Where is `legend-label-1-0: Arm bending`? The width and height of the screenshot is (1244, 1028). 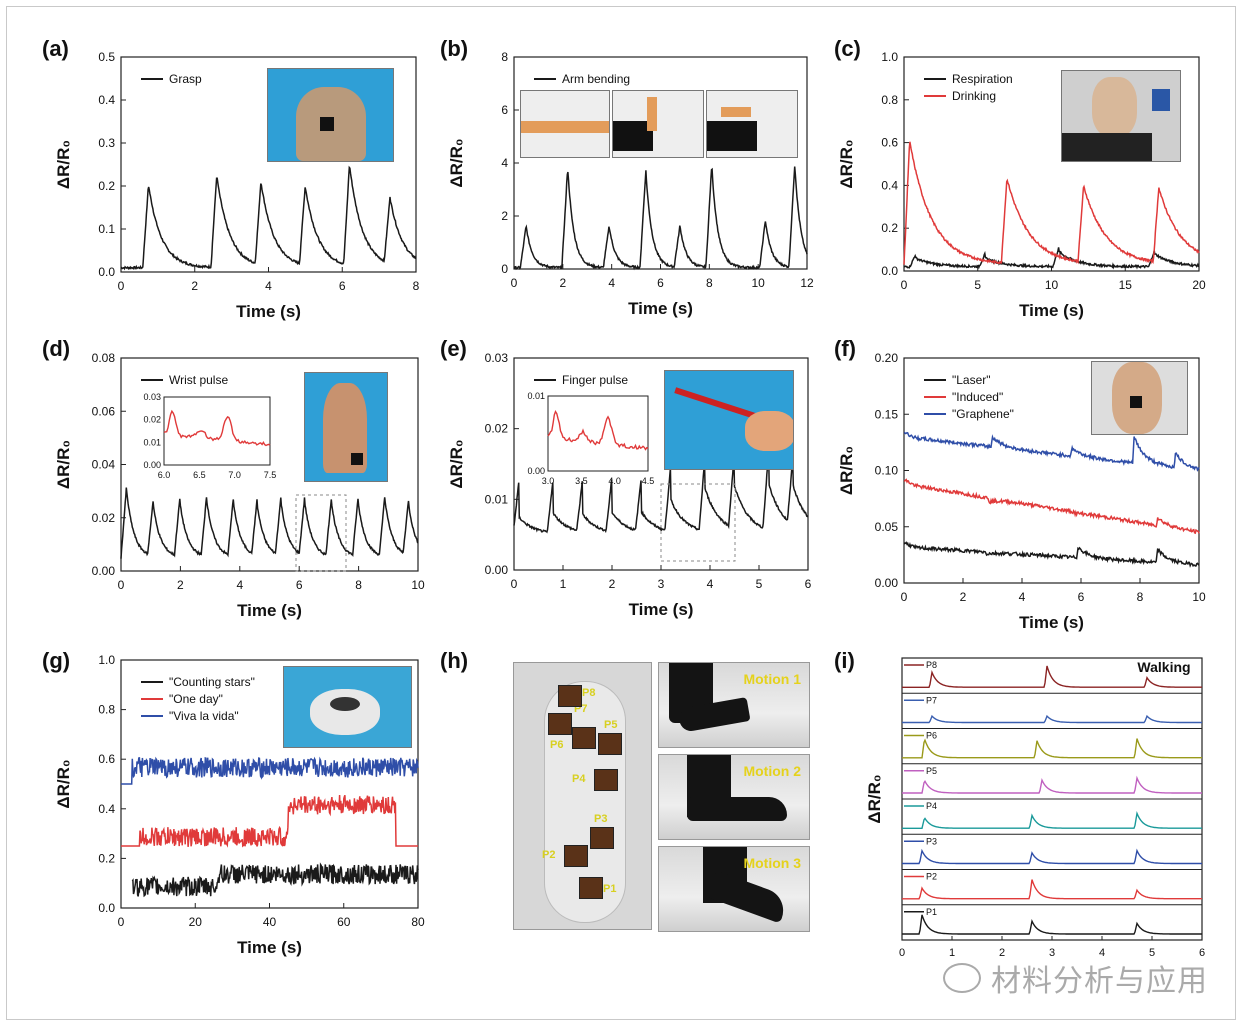 legend-label-1-0: Arm bending is located at coordinates (596, 79).